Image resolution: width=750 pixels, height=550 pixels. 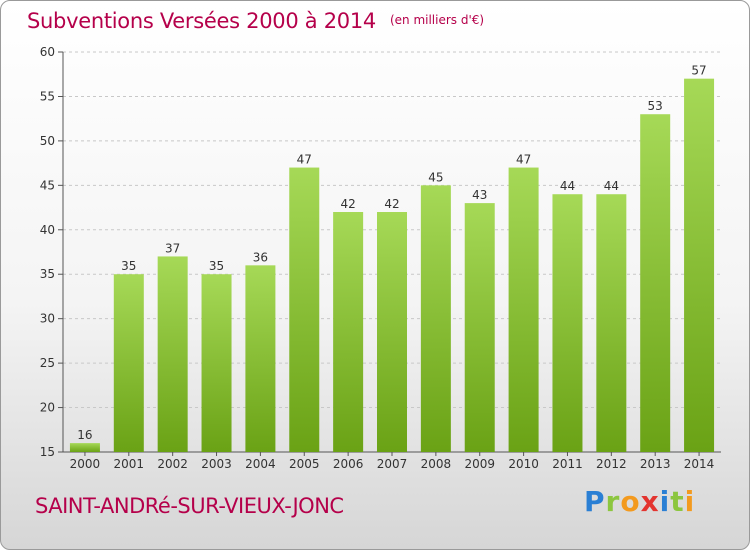 I want to click on bar-value-label: 36, so click(x=260, y=257).